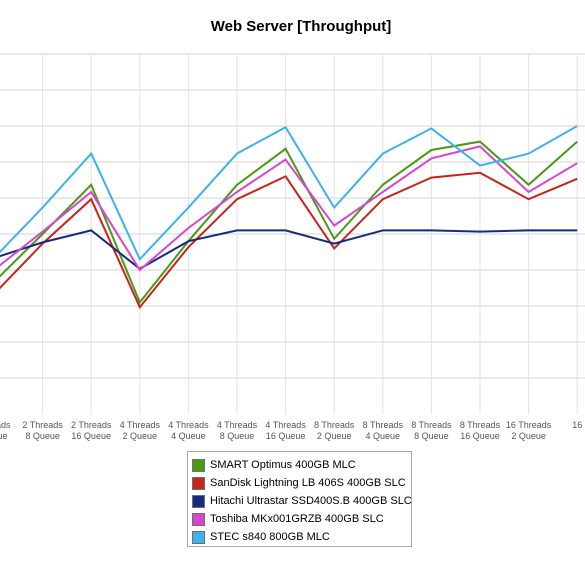 The height and width of the screenshot is (568, 585). I want to click on series-line, so click(289, 250).